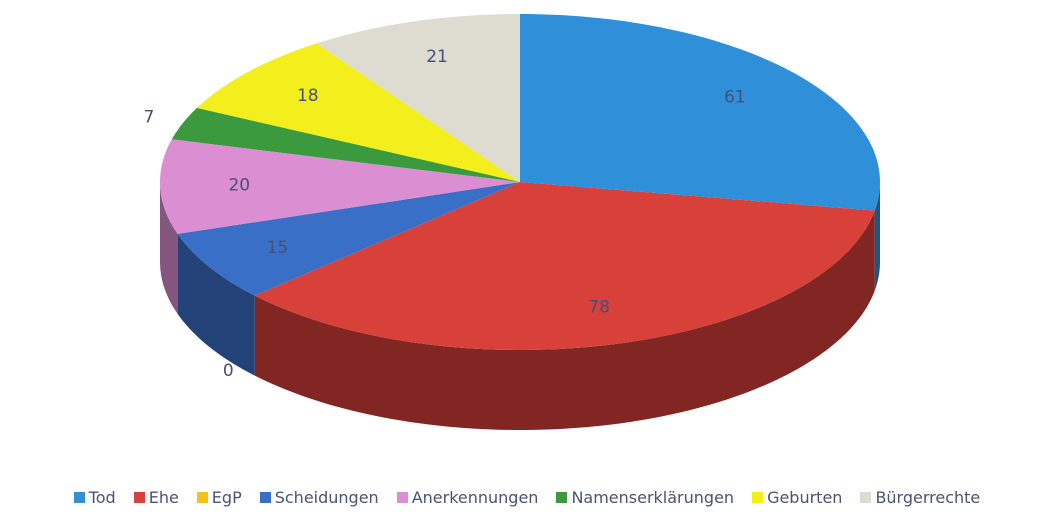 This screenshot has width=1054, height=517. Describe the element at coordinates (278, 248) in the screenshot. I see `data-label: 15` at that location.